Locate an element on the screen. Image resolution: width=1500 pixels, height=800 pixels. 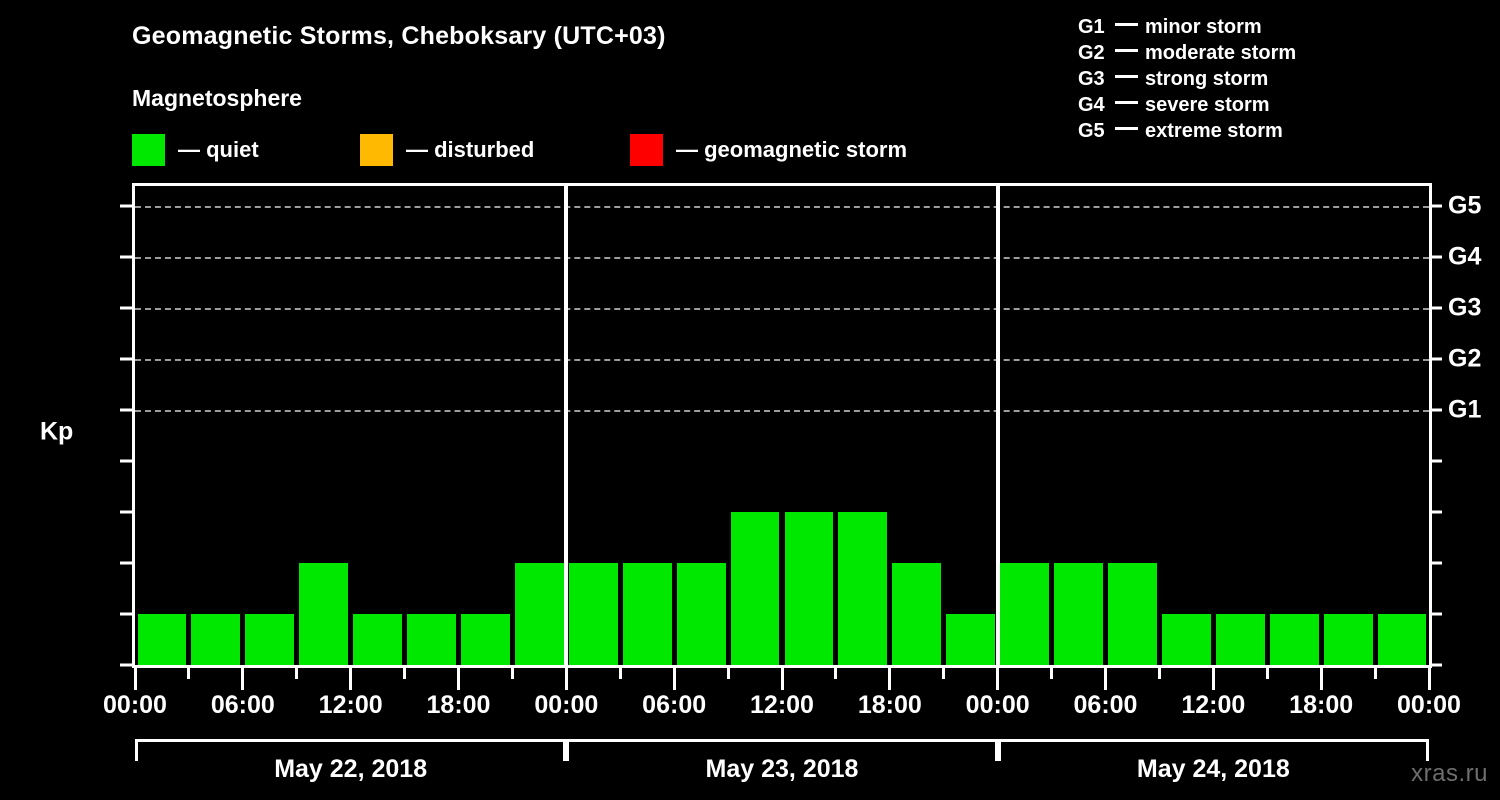
y-axis-title: Kp is located at coordinates (57, 431).